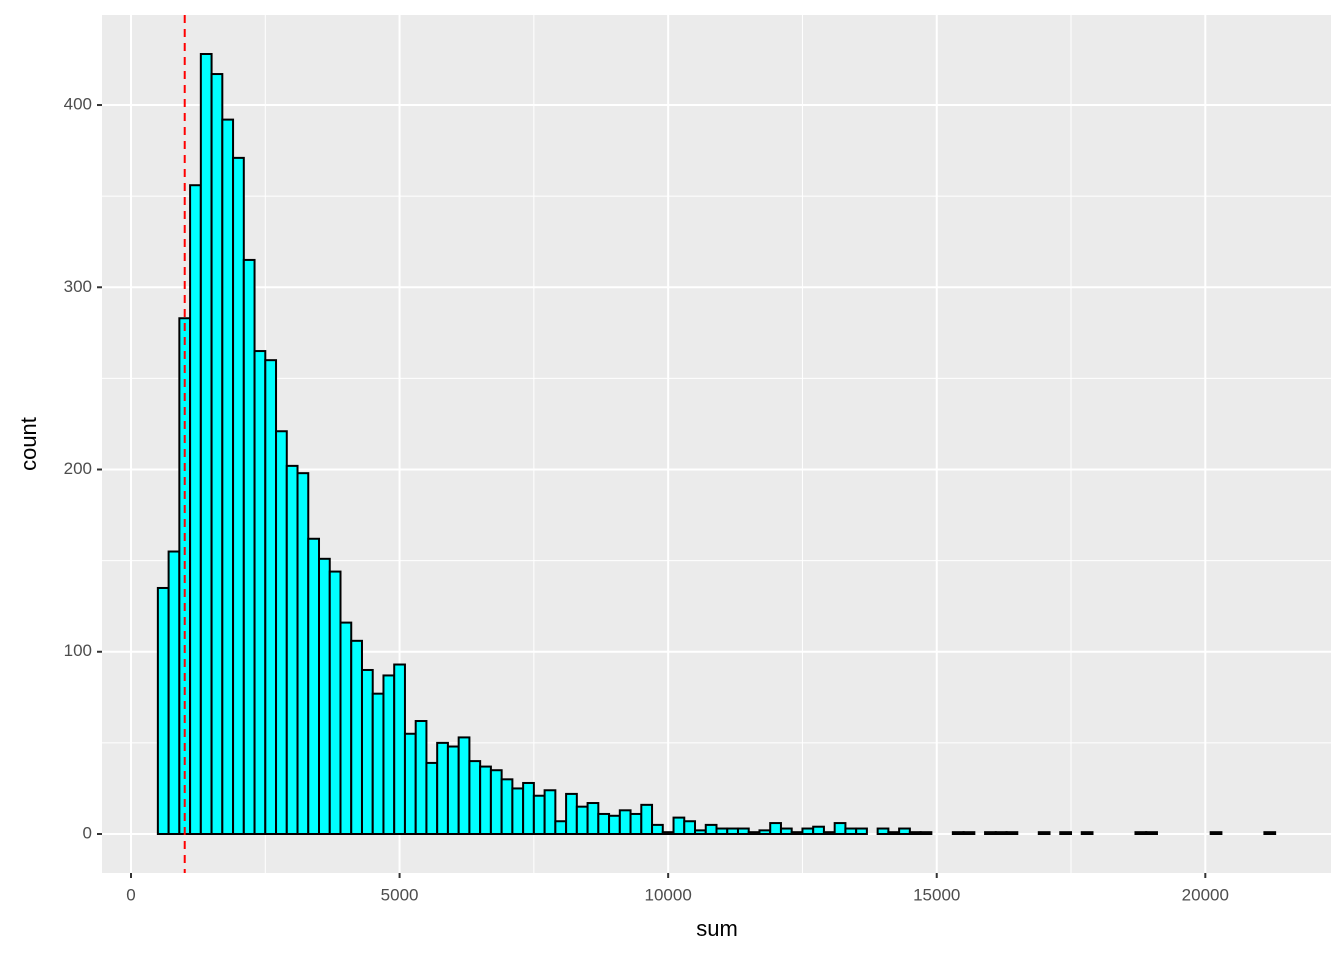 The height and width of the screenshot is (965, 1344). Describe the element at coordinates (668, 894) in the screenshot. I see `x-tick-label: 10000` at that location.